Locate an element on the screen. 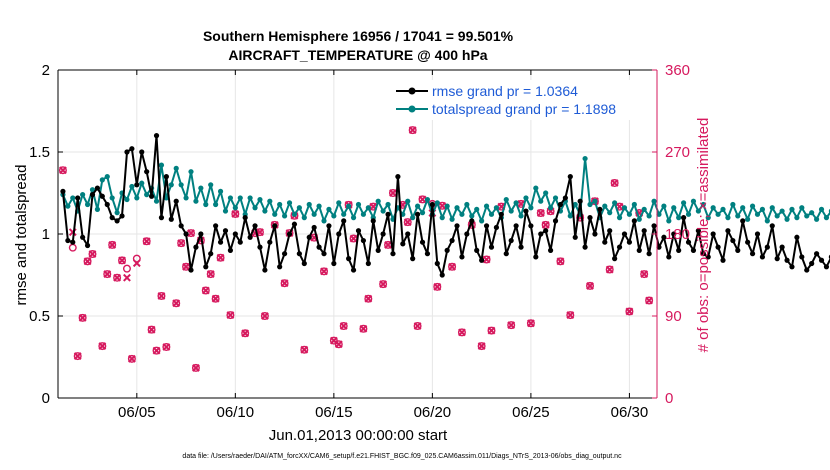 The image size is (830, 470). y-axis-label-right: # of obs: o=possible; ×=assimilated is located at coordinates (703, 235).